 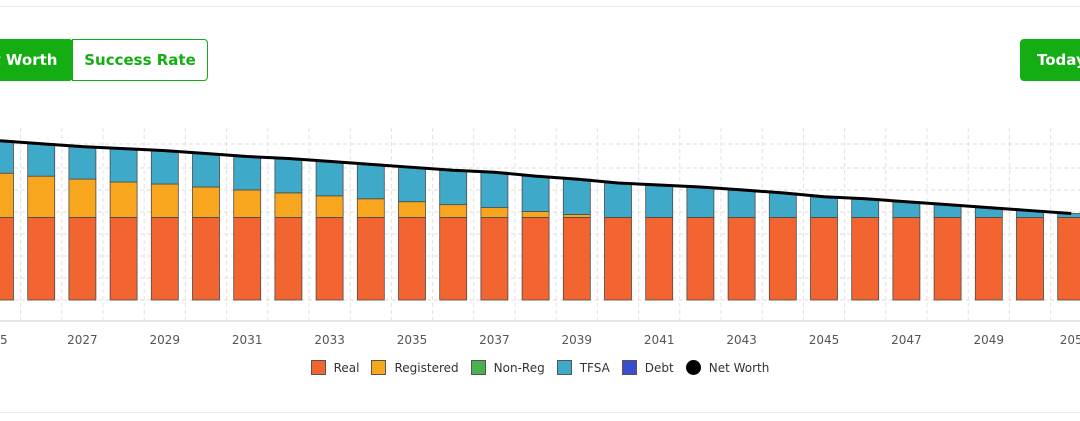 I want to click on bar-segment-registered-2028, so click(x=123, y=199).